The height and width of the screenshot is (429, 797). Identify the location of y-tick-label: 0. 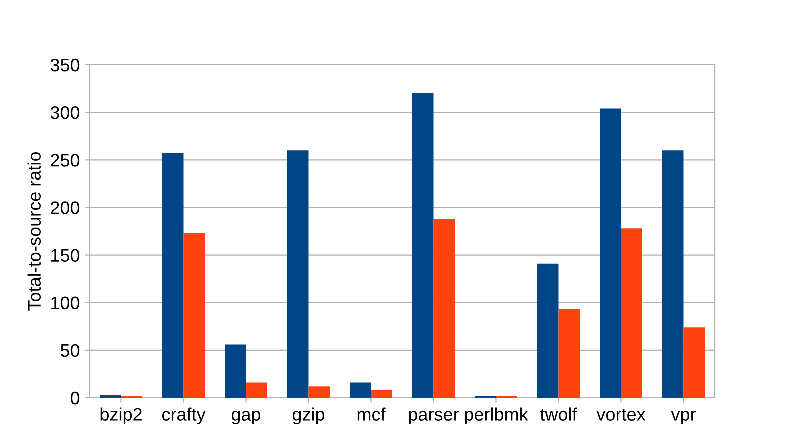
(75, 398).